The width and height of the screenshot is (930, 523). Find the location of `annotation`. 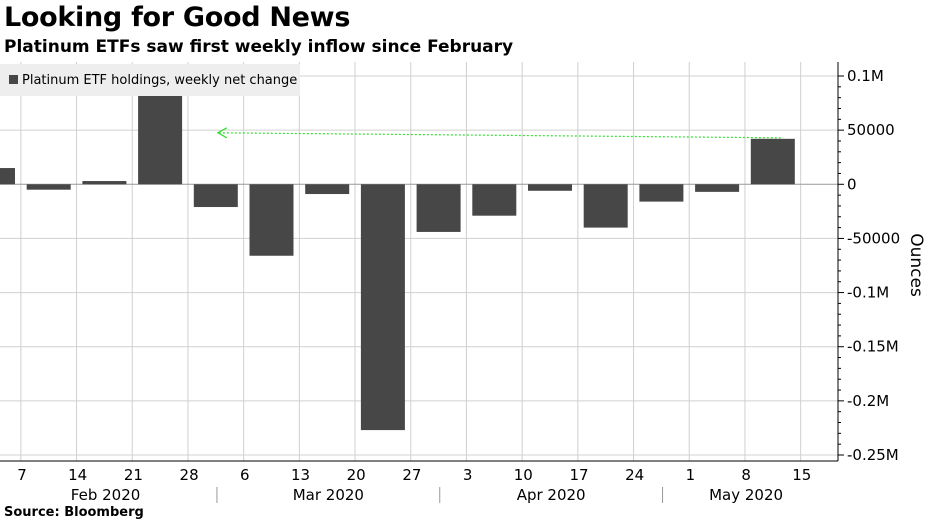

annotation is located at coordinates (498, 133).